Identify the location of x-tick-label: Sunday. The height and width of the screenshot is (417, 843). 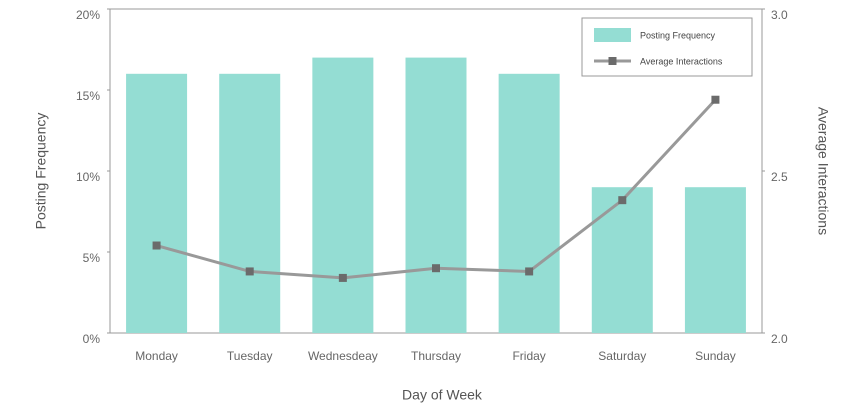
(715, 356).